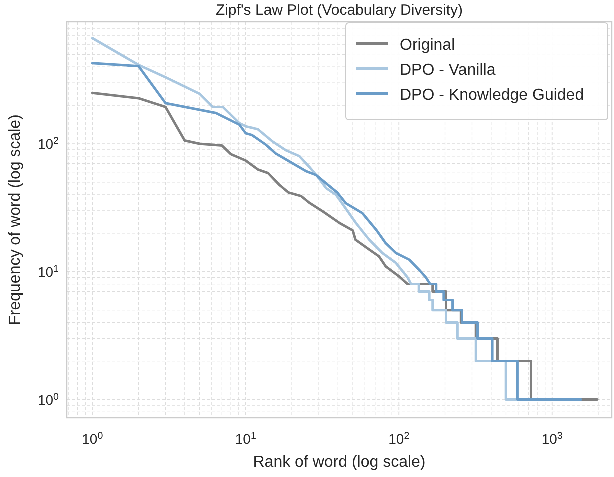 This screenshot has height=477, width=614. I want to click on x-tick-label: 10$^{2}$, so click(399, 438).